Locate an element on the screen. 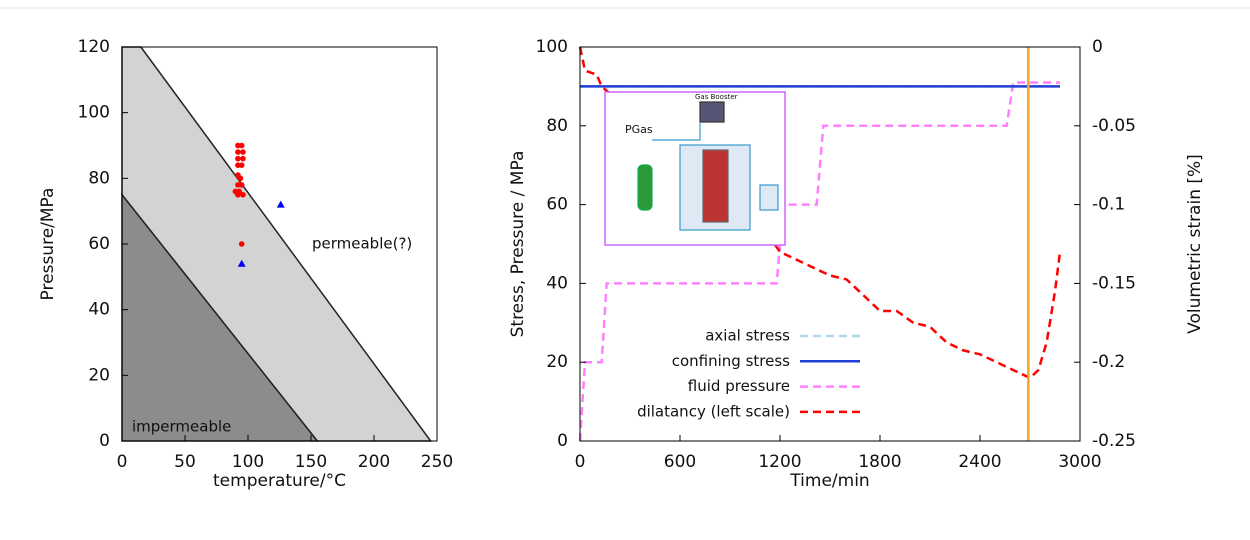 Image resolution: width=1250 pixels, height=540 pixels. inset-gas-bottle is located at coordinates (645, 187).